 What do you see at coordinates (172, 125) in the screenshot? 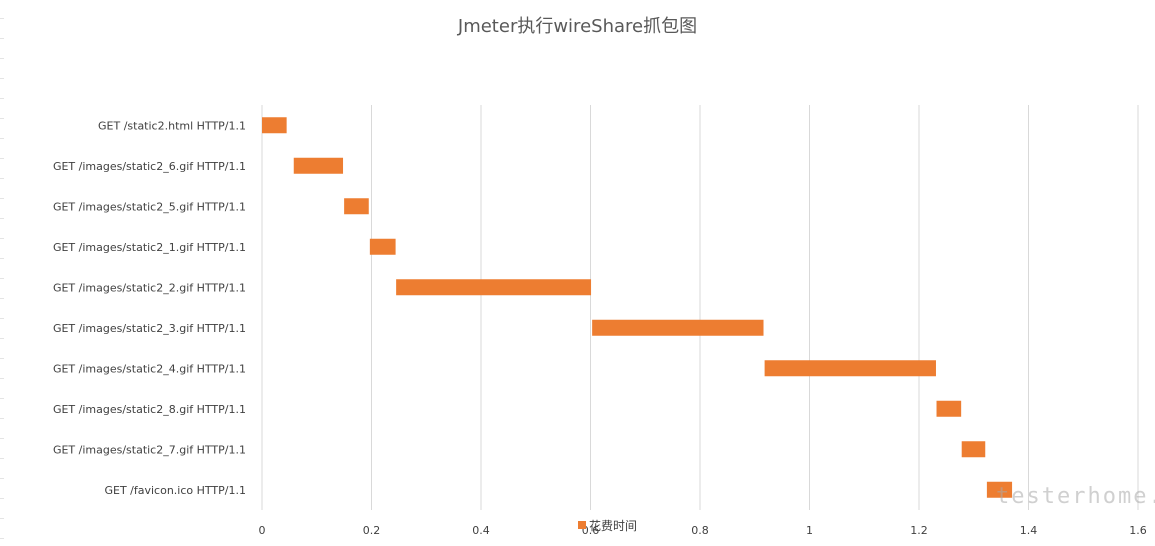
I see `category-label: GET /static2.html HTTP/1.1` at bounding box center [172, 125].